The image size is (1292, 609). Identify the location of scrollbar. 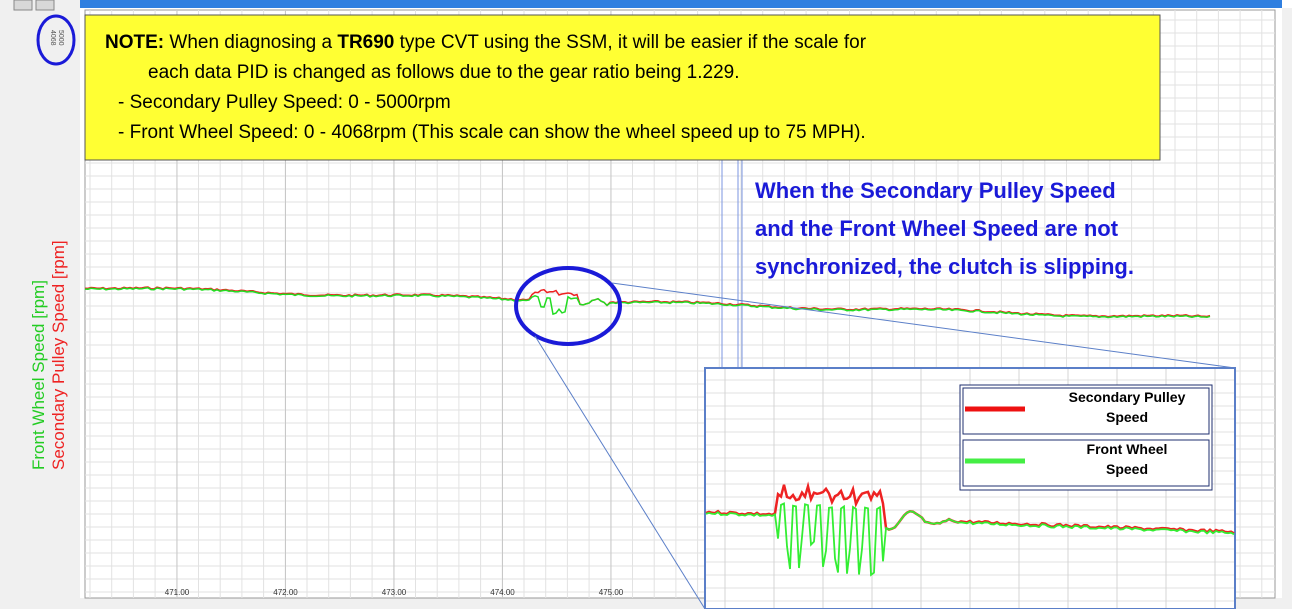
(1287, 308).